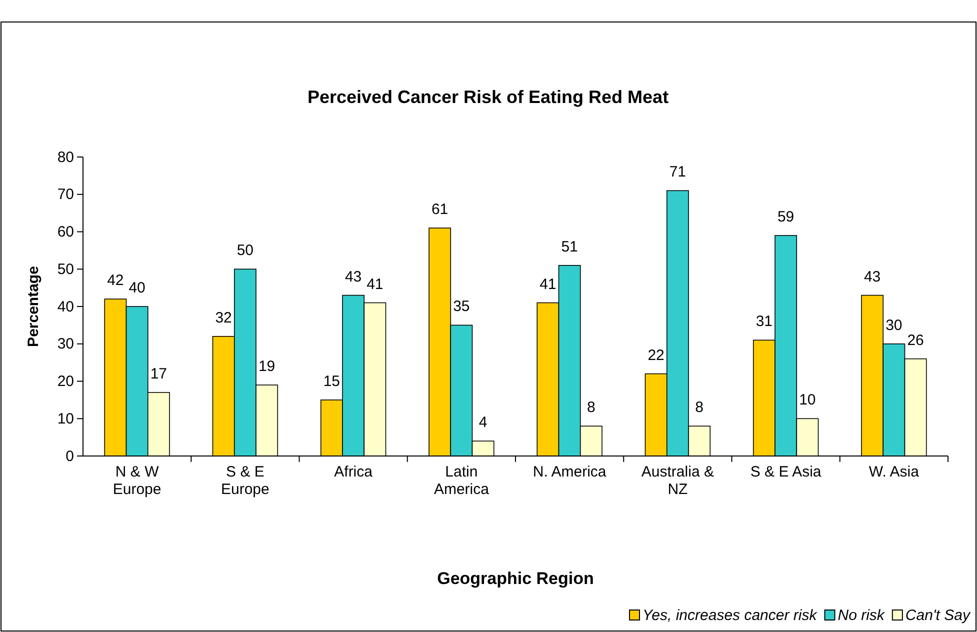 The height and width of the screenshot is (632, 977). What do you see at coordinates (730, 615) in the screenshot?
I see `legend-label: Yes, increases cancer risk` at bounding box center [730, 615].